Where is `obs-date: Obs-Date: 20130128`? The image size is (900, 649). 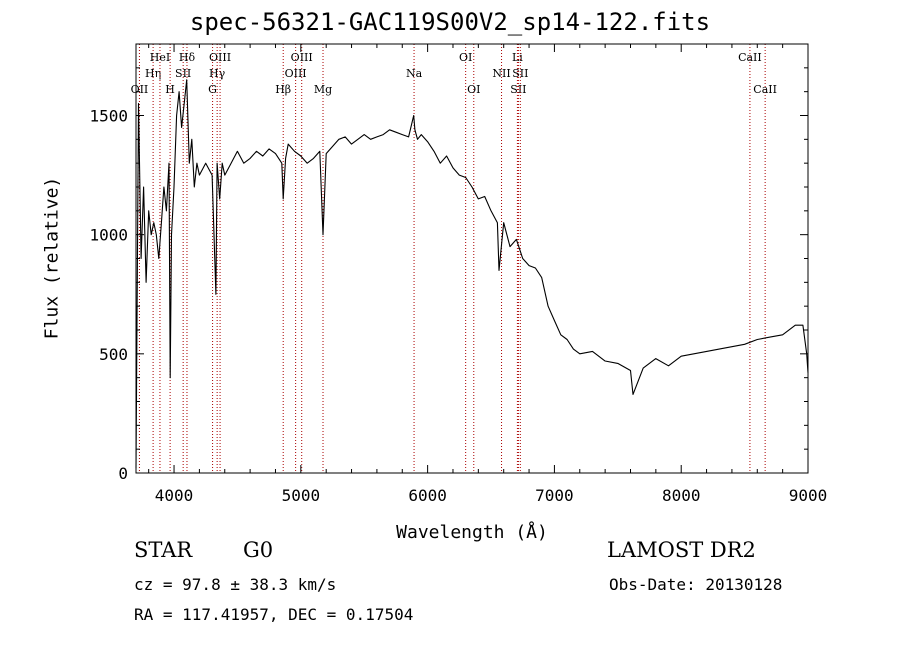 obs-date: Obs-Date: 20130128 is located at coordinates (696, 584).